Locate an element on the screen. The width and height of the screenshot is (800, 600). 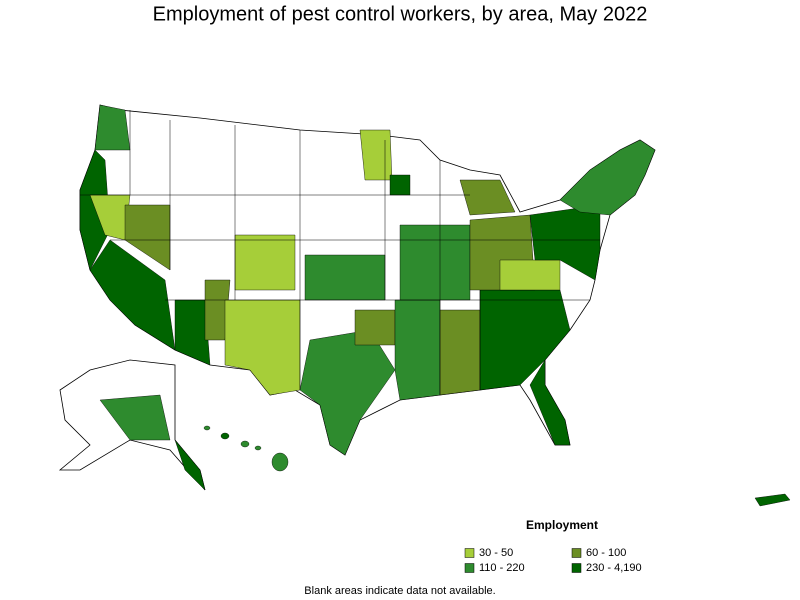
legend-title: Employment is located at coordinates (562, 525).